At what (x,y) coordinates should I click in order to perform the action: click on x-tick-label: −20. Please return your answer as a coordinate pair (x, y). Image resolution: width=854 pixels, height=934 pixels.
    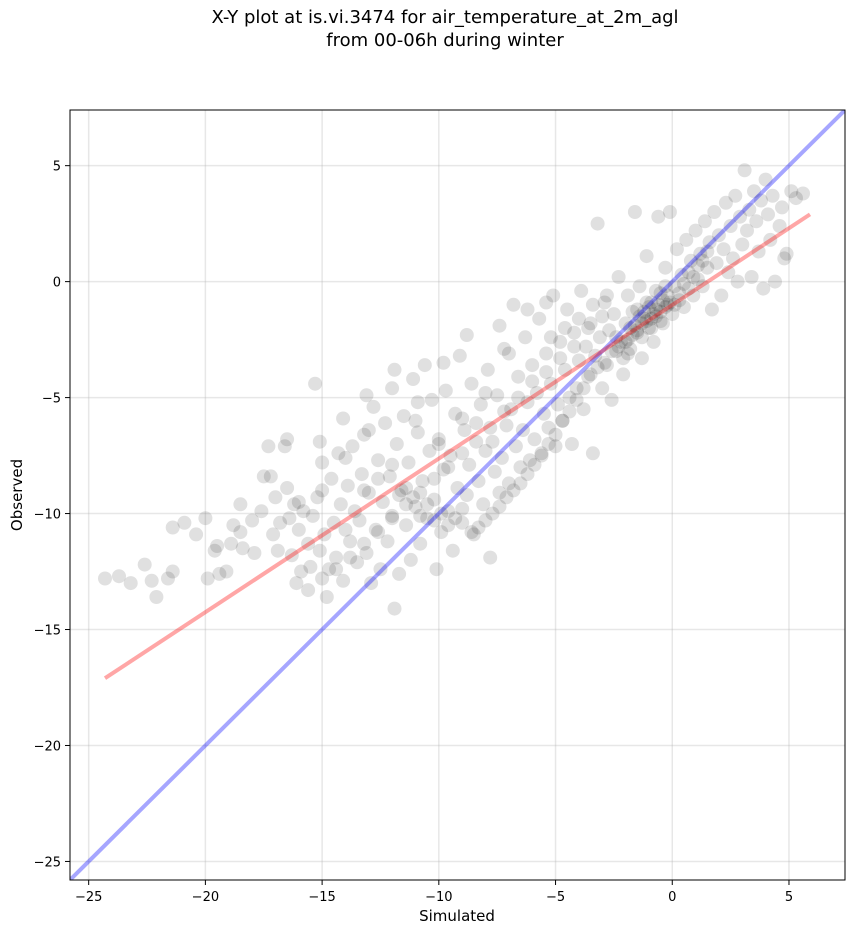
    Looking at the image, I should click on (205, 897).